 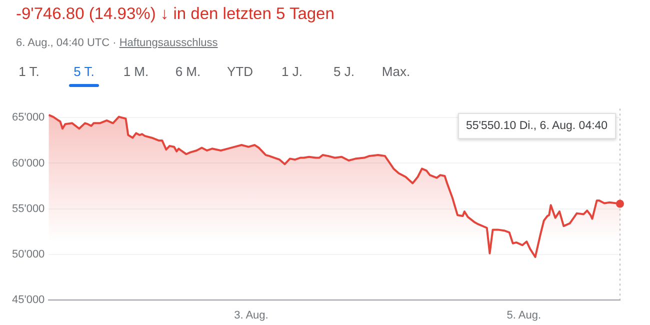 What do you see at coordinates (396, 72) in the screenshot?
I see `text: Max.` at bounding box center [396, 72].